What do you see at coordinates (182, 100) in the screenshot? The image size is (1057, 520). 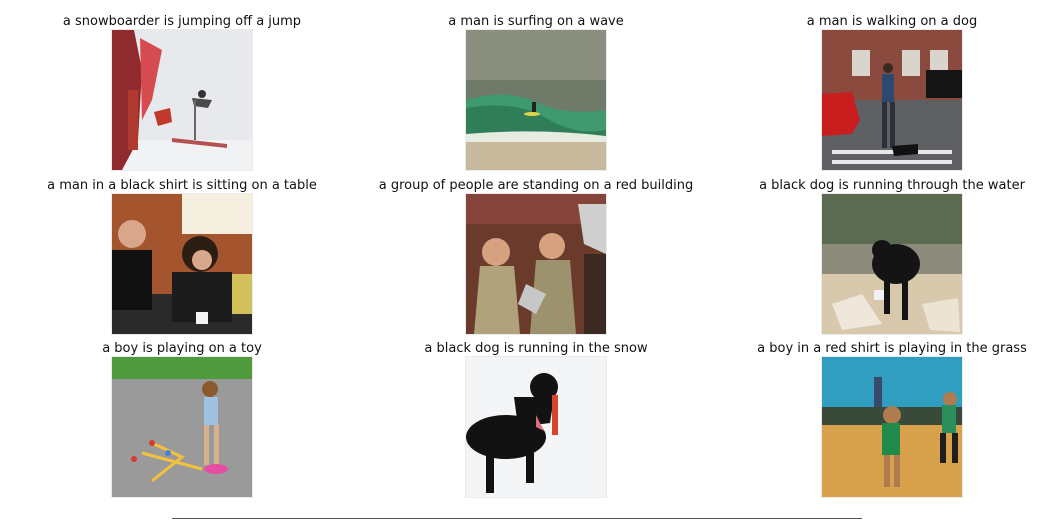 I see `snowboarder-image` at bounding box center [182, 100].